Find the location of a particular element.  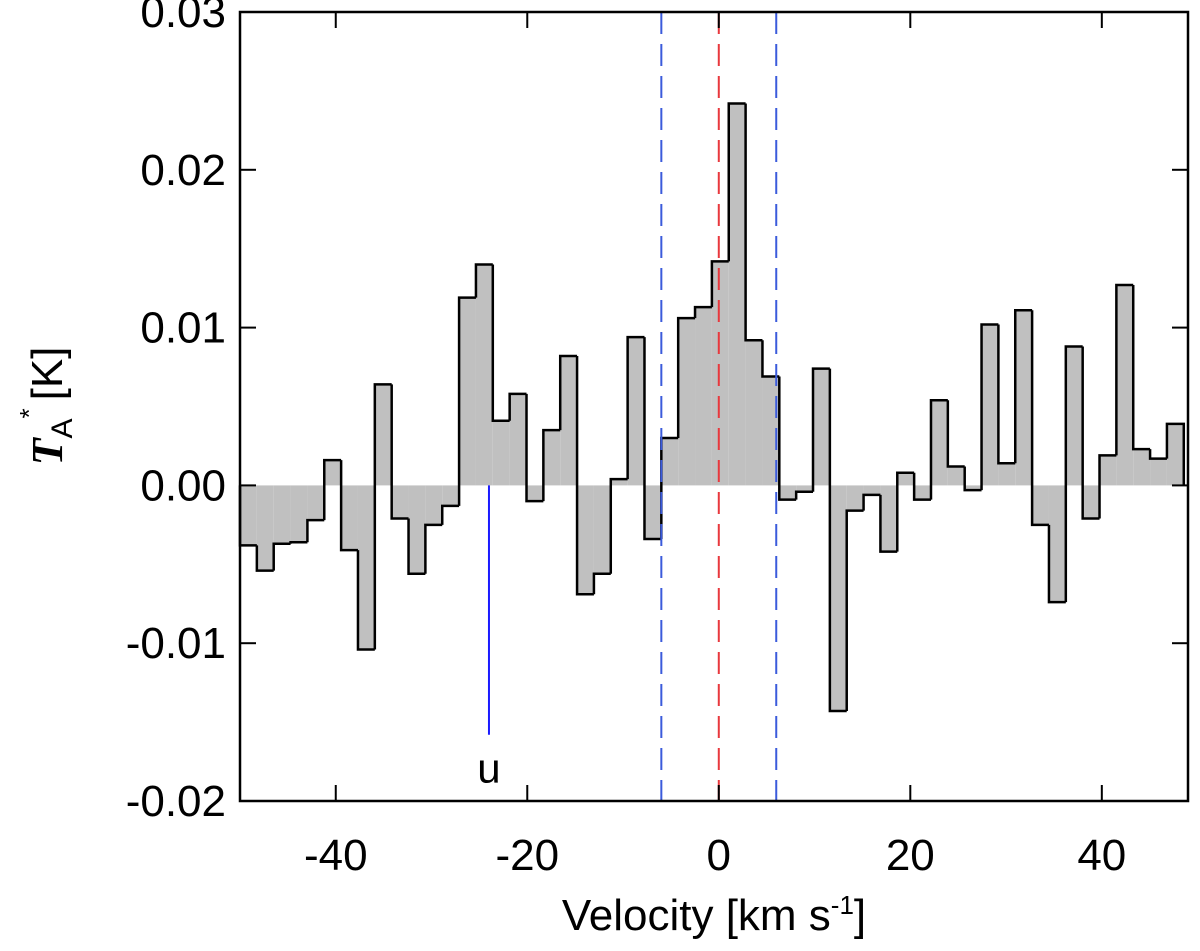

y-tick-label: -0.01 is located at coordinates (176, 643).